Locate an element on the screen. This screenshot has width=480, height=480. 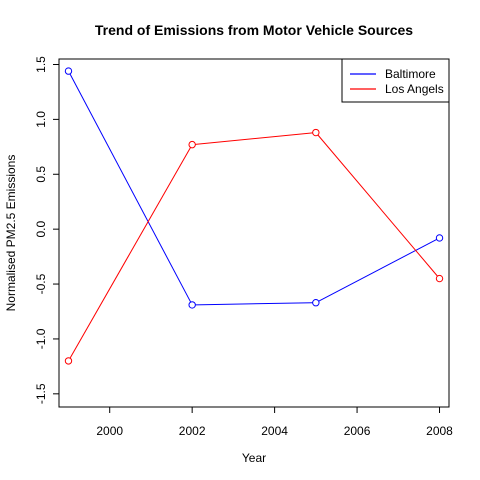
y-axis: -1.5 -1.0 -0.5 0.0 0.5 1.0 1.5 is located at coordinates (46, 230).